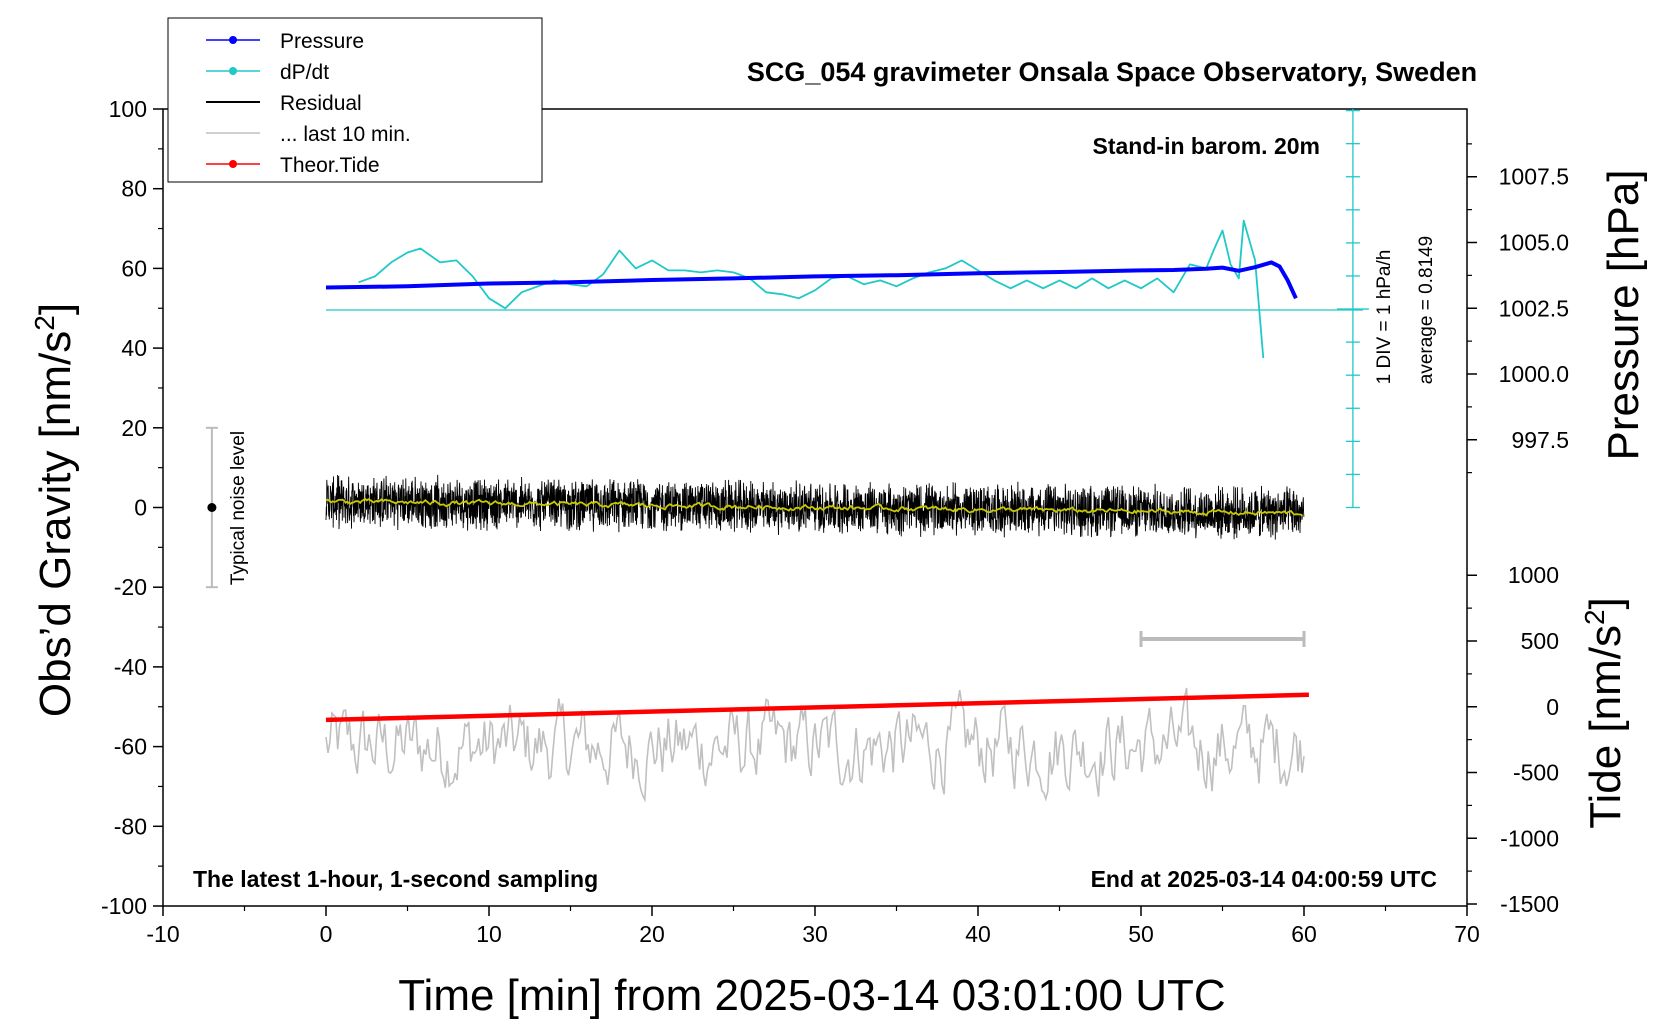 Image resolution: width=1660 pixels, height=1020 pixels. I want to click on legend-label: Theor.Tide, so click(330, 165).